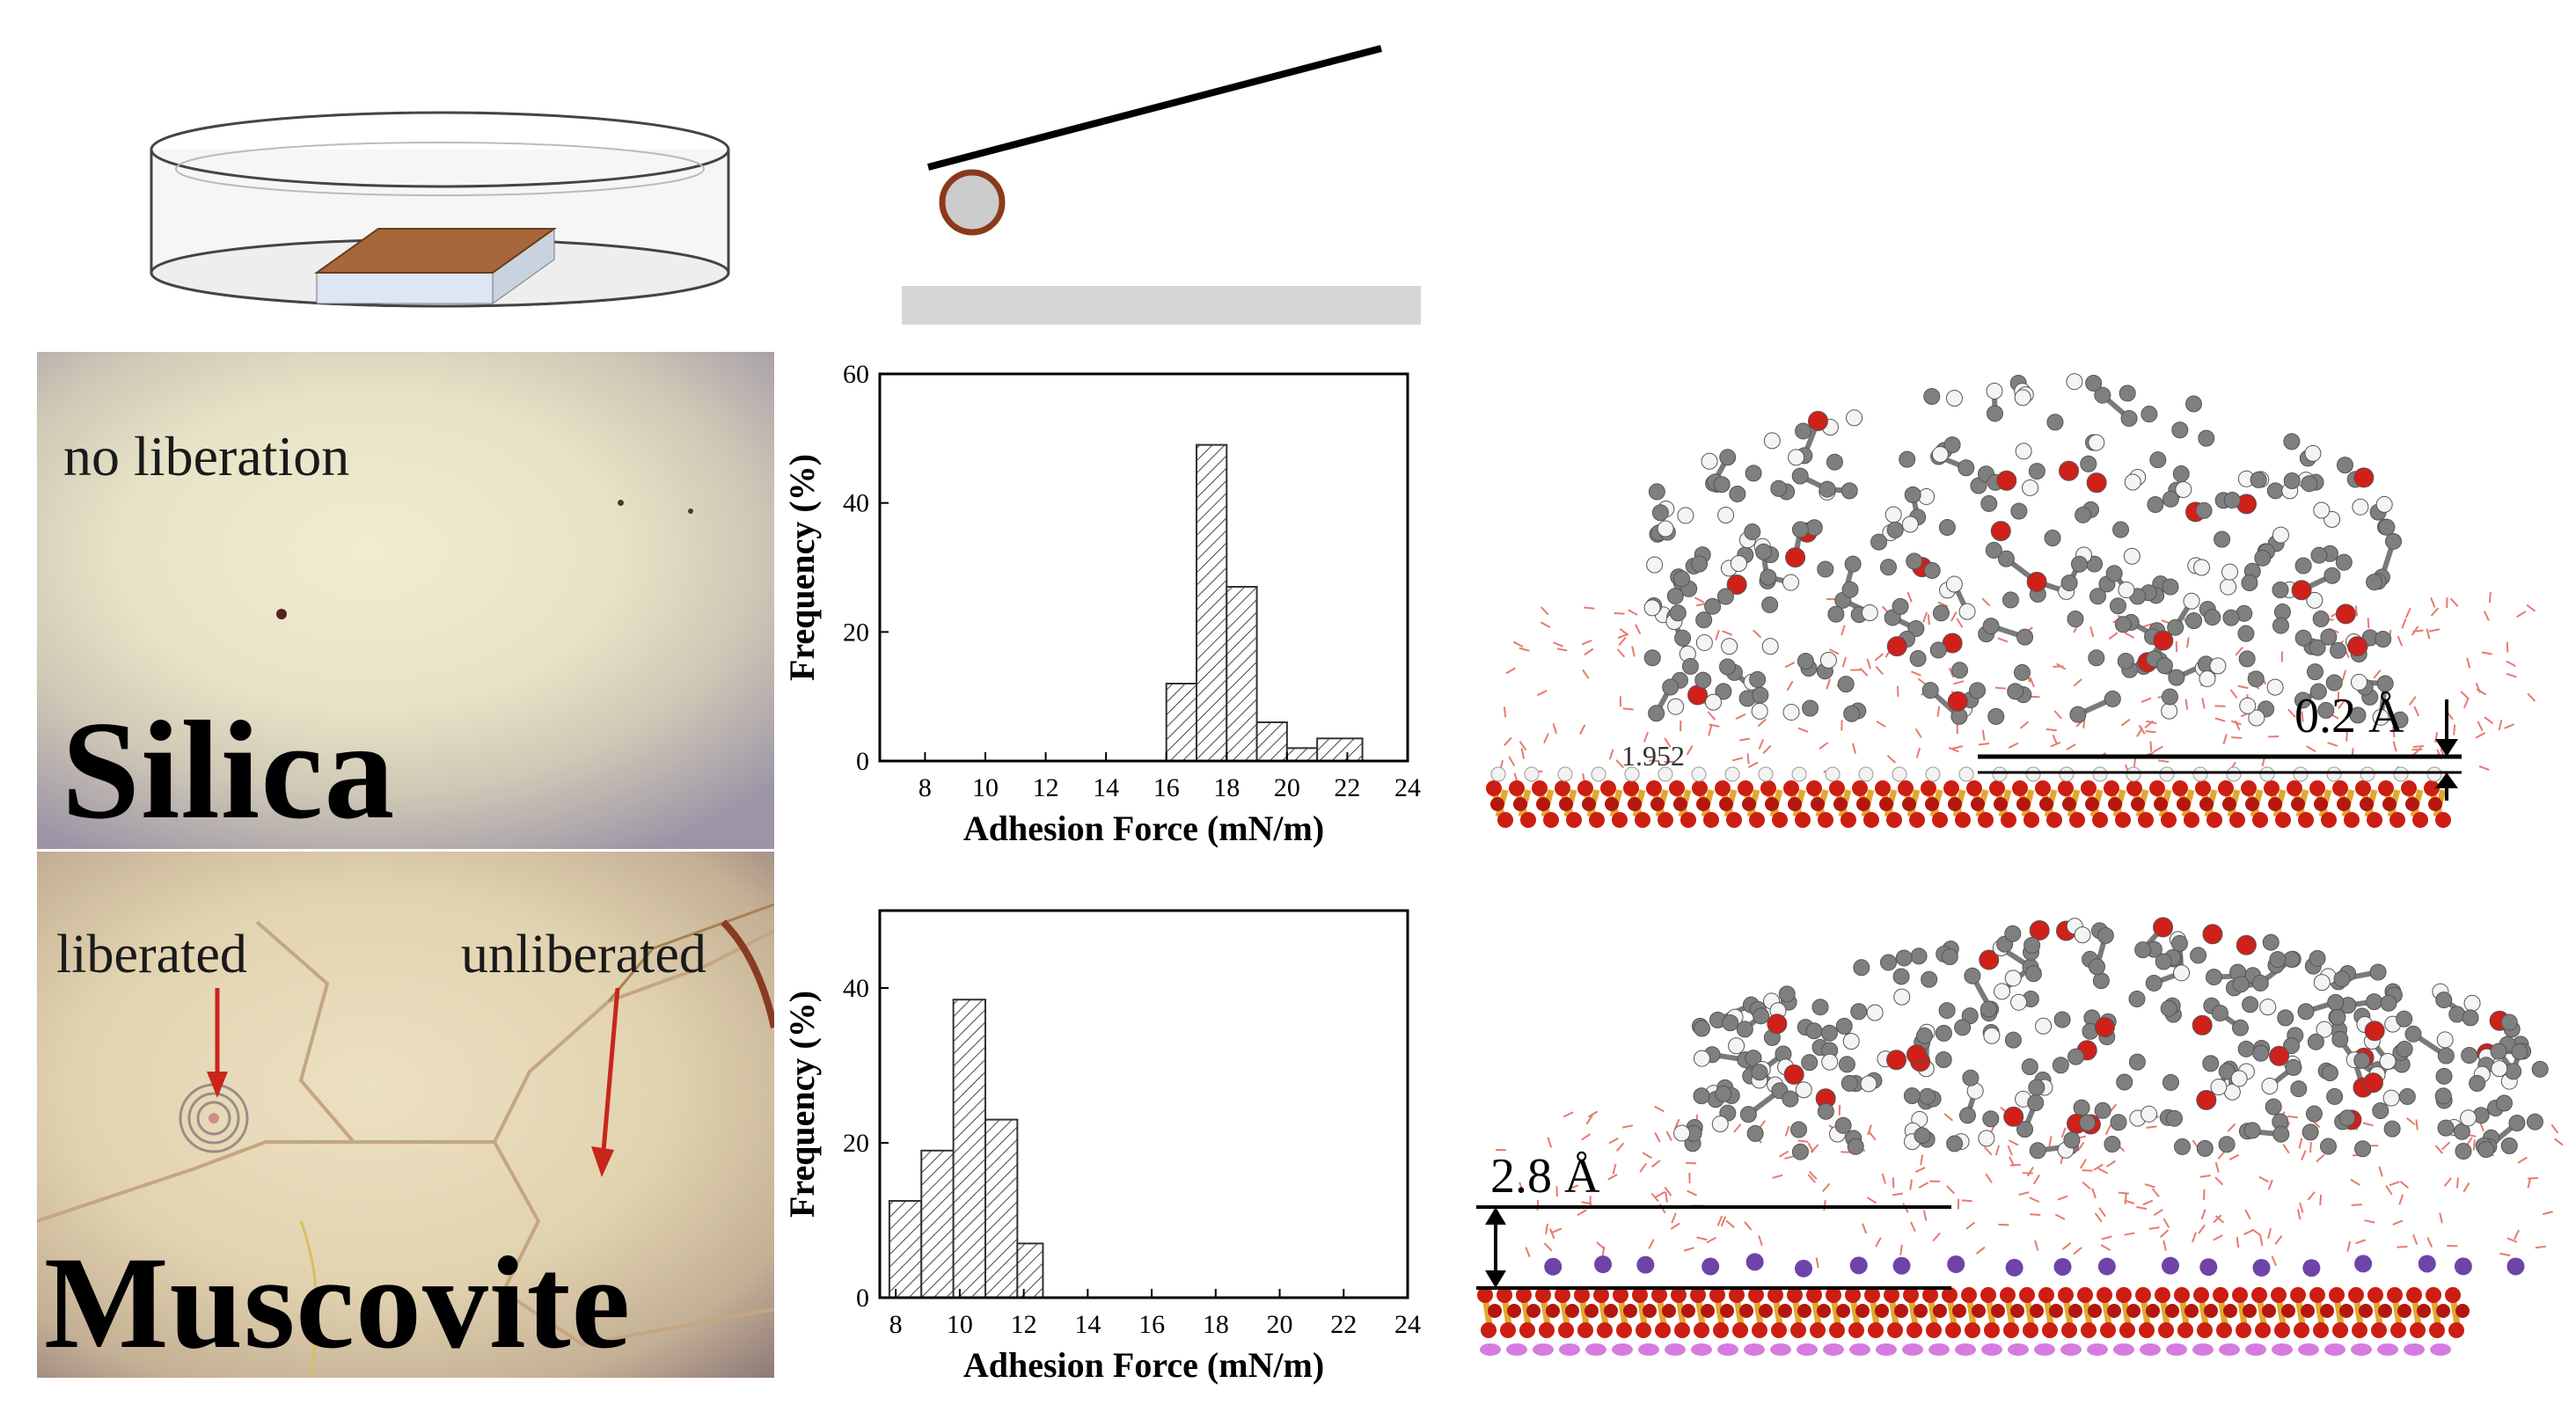  What do you see at coordinates (1161, 185) in the screenshot?
I see `afm-probe-schematic` at bounding box center [1161, 185].